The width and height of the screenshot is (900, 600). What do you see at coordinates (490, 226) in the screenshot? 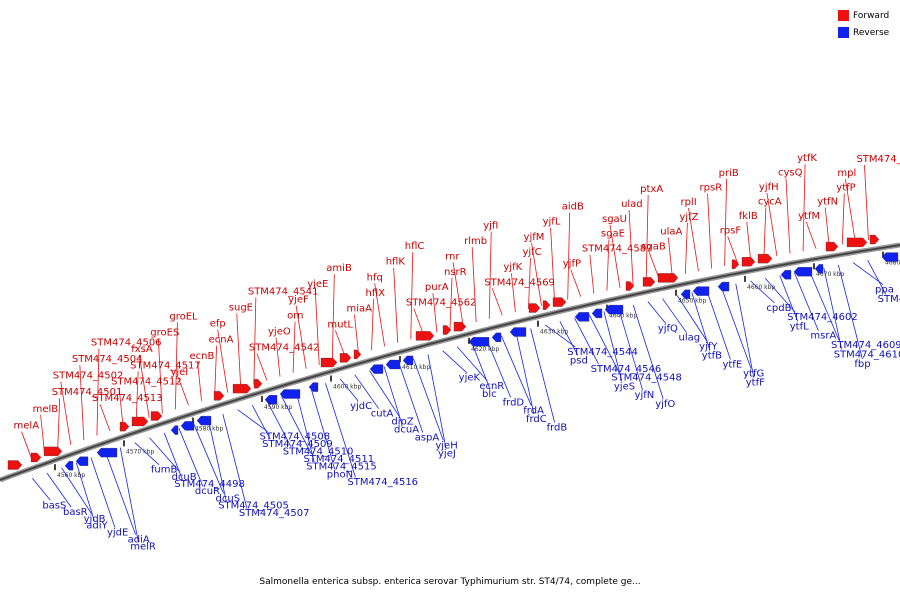
I see `gene-label-yjfi: yjfI` at bounding box center [490, 226].